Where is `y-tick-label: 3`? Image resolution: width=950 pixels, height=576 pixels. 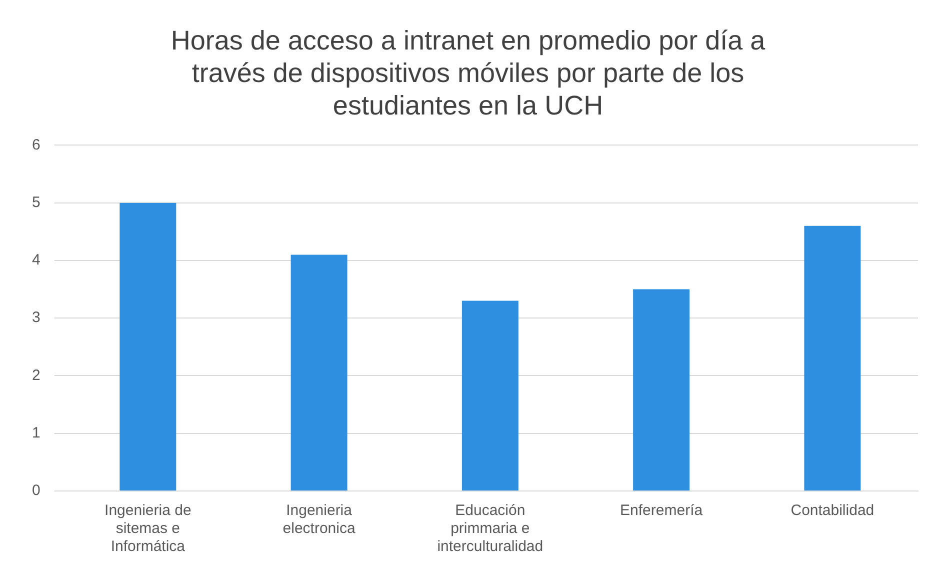 y-tick-label: 3 is located at coordinates (36, 317).